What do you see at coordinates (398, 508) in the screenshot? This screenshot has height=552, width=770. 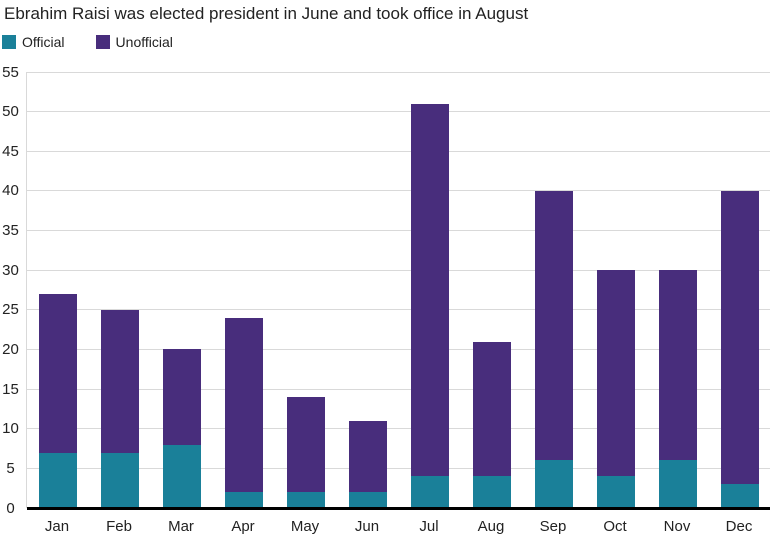 I see `x-axis-line` at bounding box center [398, 508].